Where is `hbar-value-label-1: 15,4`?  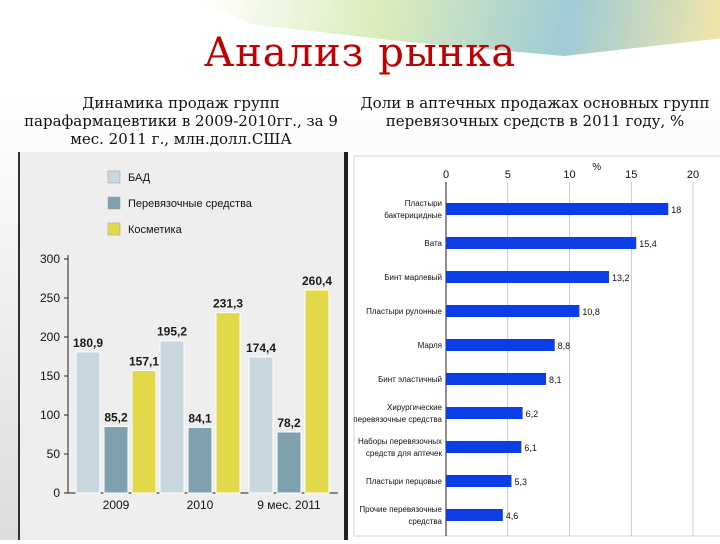
hbar-value-label-1: 15,4 is located at coordinates (648, 244).